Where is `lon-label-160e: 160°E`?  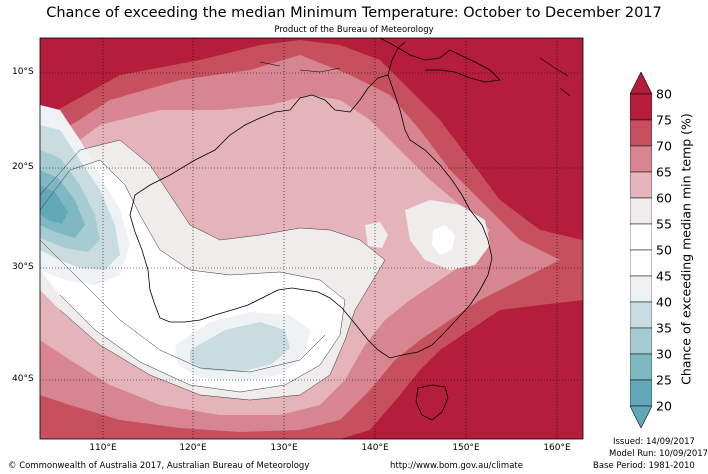 lon-label-160e: 160°E is located at coordinates (557, 448).